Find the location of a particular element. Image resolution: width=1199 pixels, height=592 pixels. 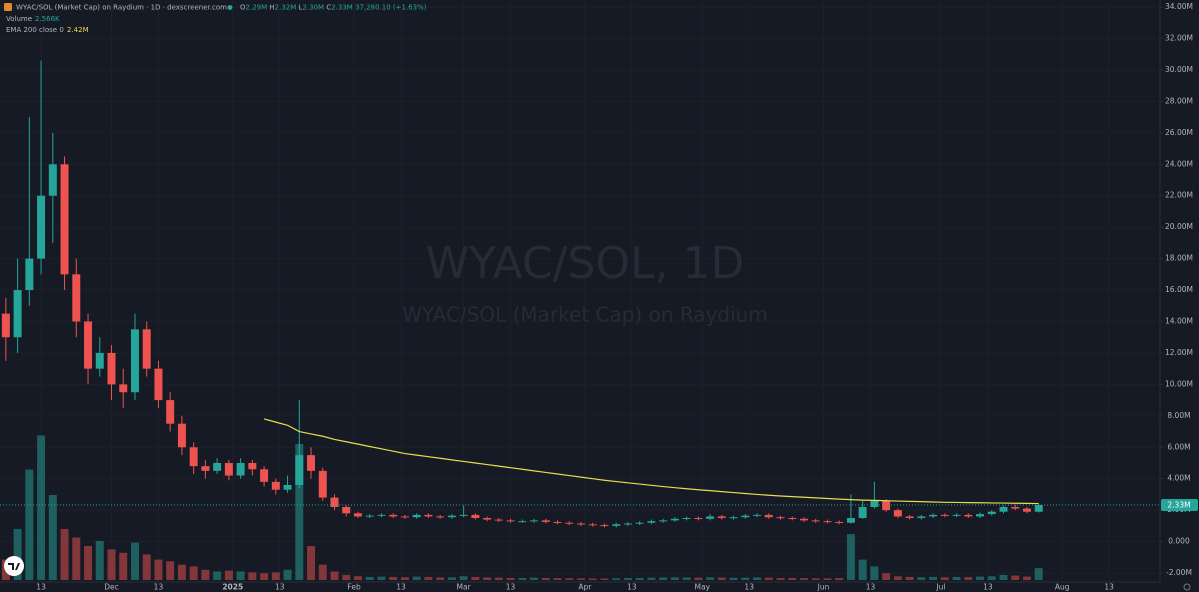

x-tick-label: Aug is located at coordinates (1062, 587).